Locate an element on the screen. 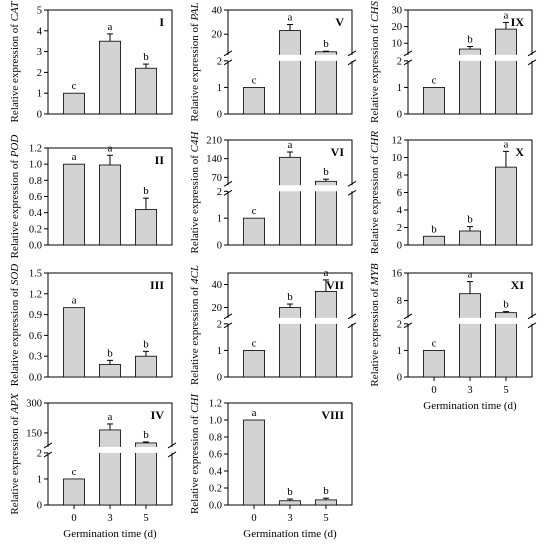  panel-label: VII is located at coordinates (335, 285).